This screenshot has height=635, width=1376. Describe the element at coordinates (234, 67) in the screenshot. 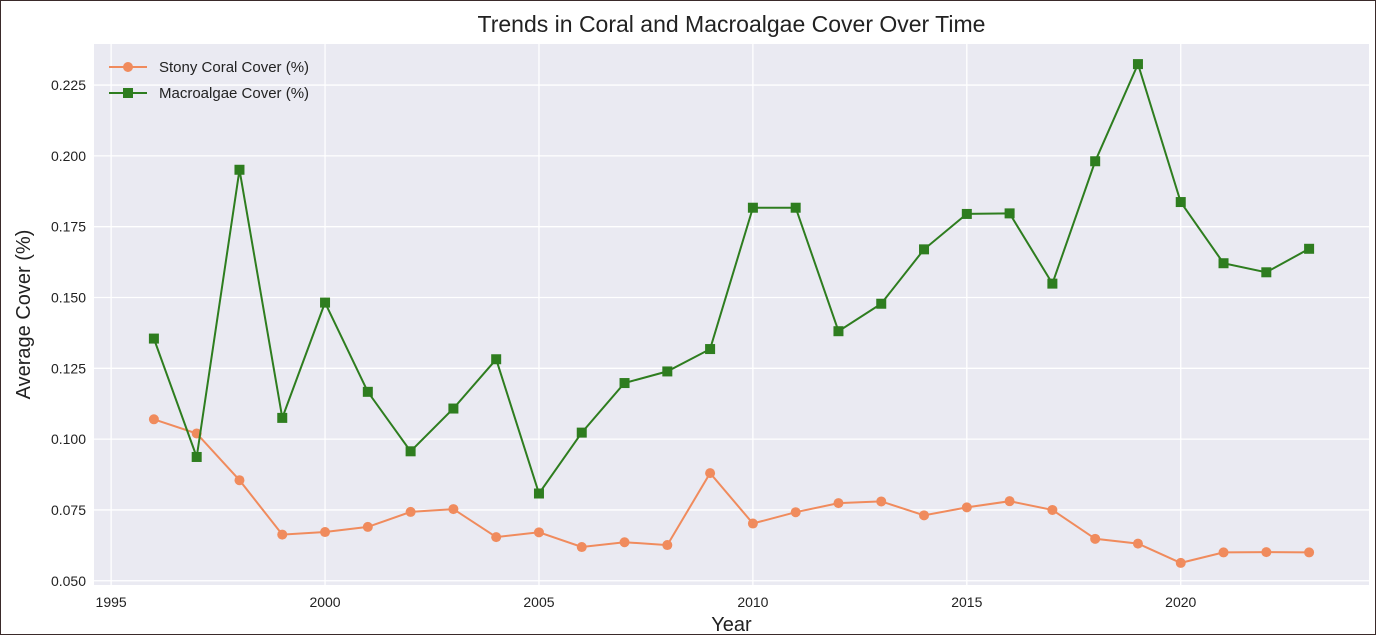

I see `legend-label: Stony Coral Cover (%)` at that location.